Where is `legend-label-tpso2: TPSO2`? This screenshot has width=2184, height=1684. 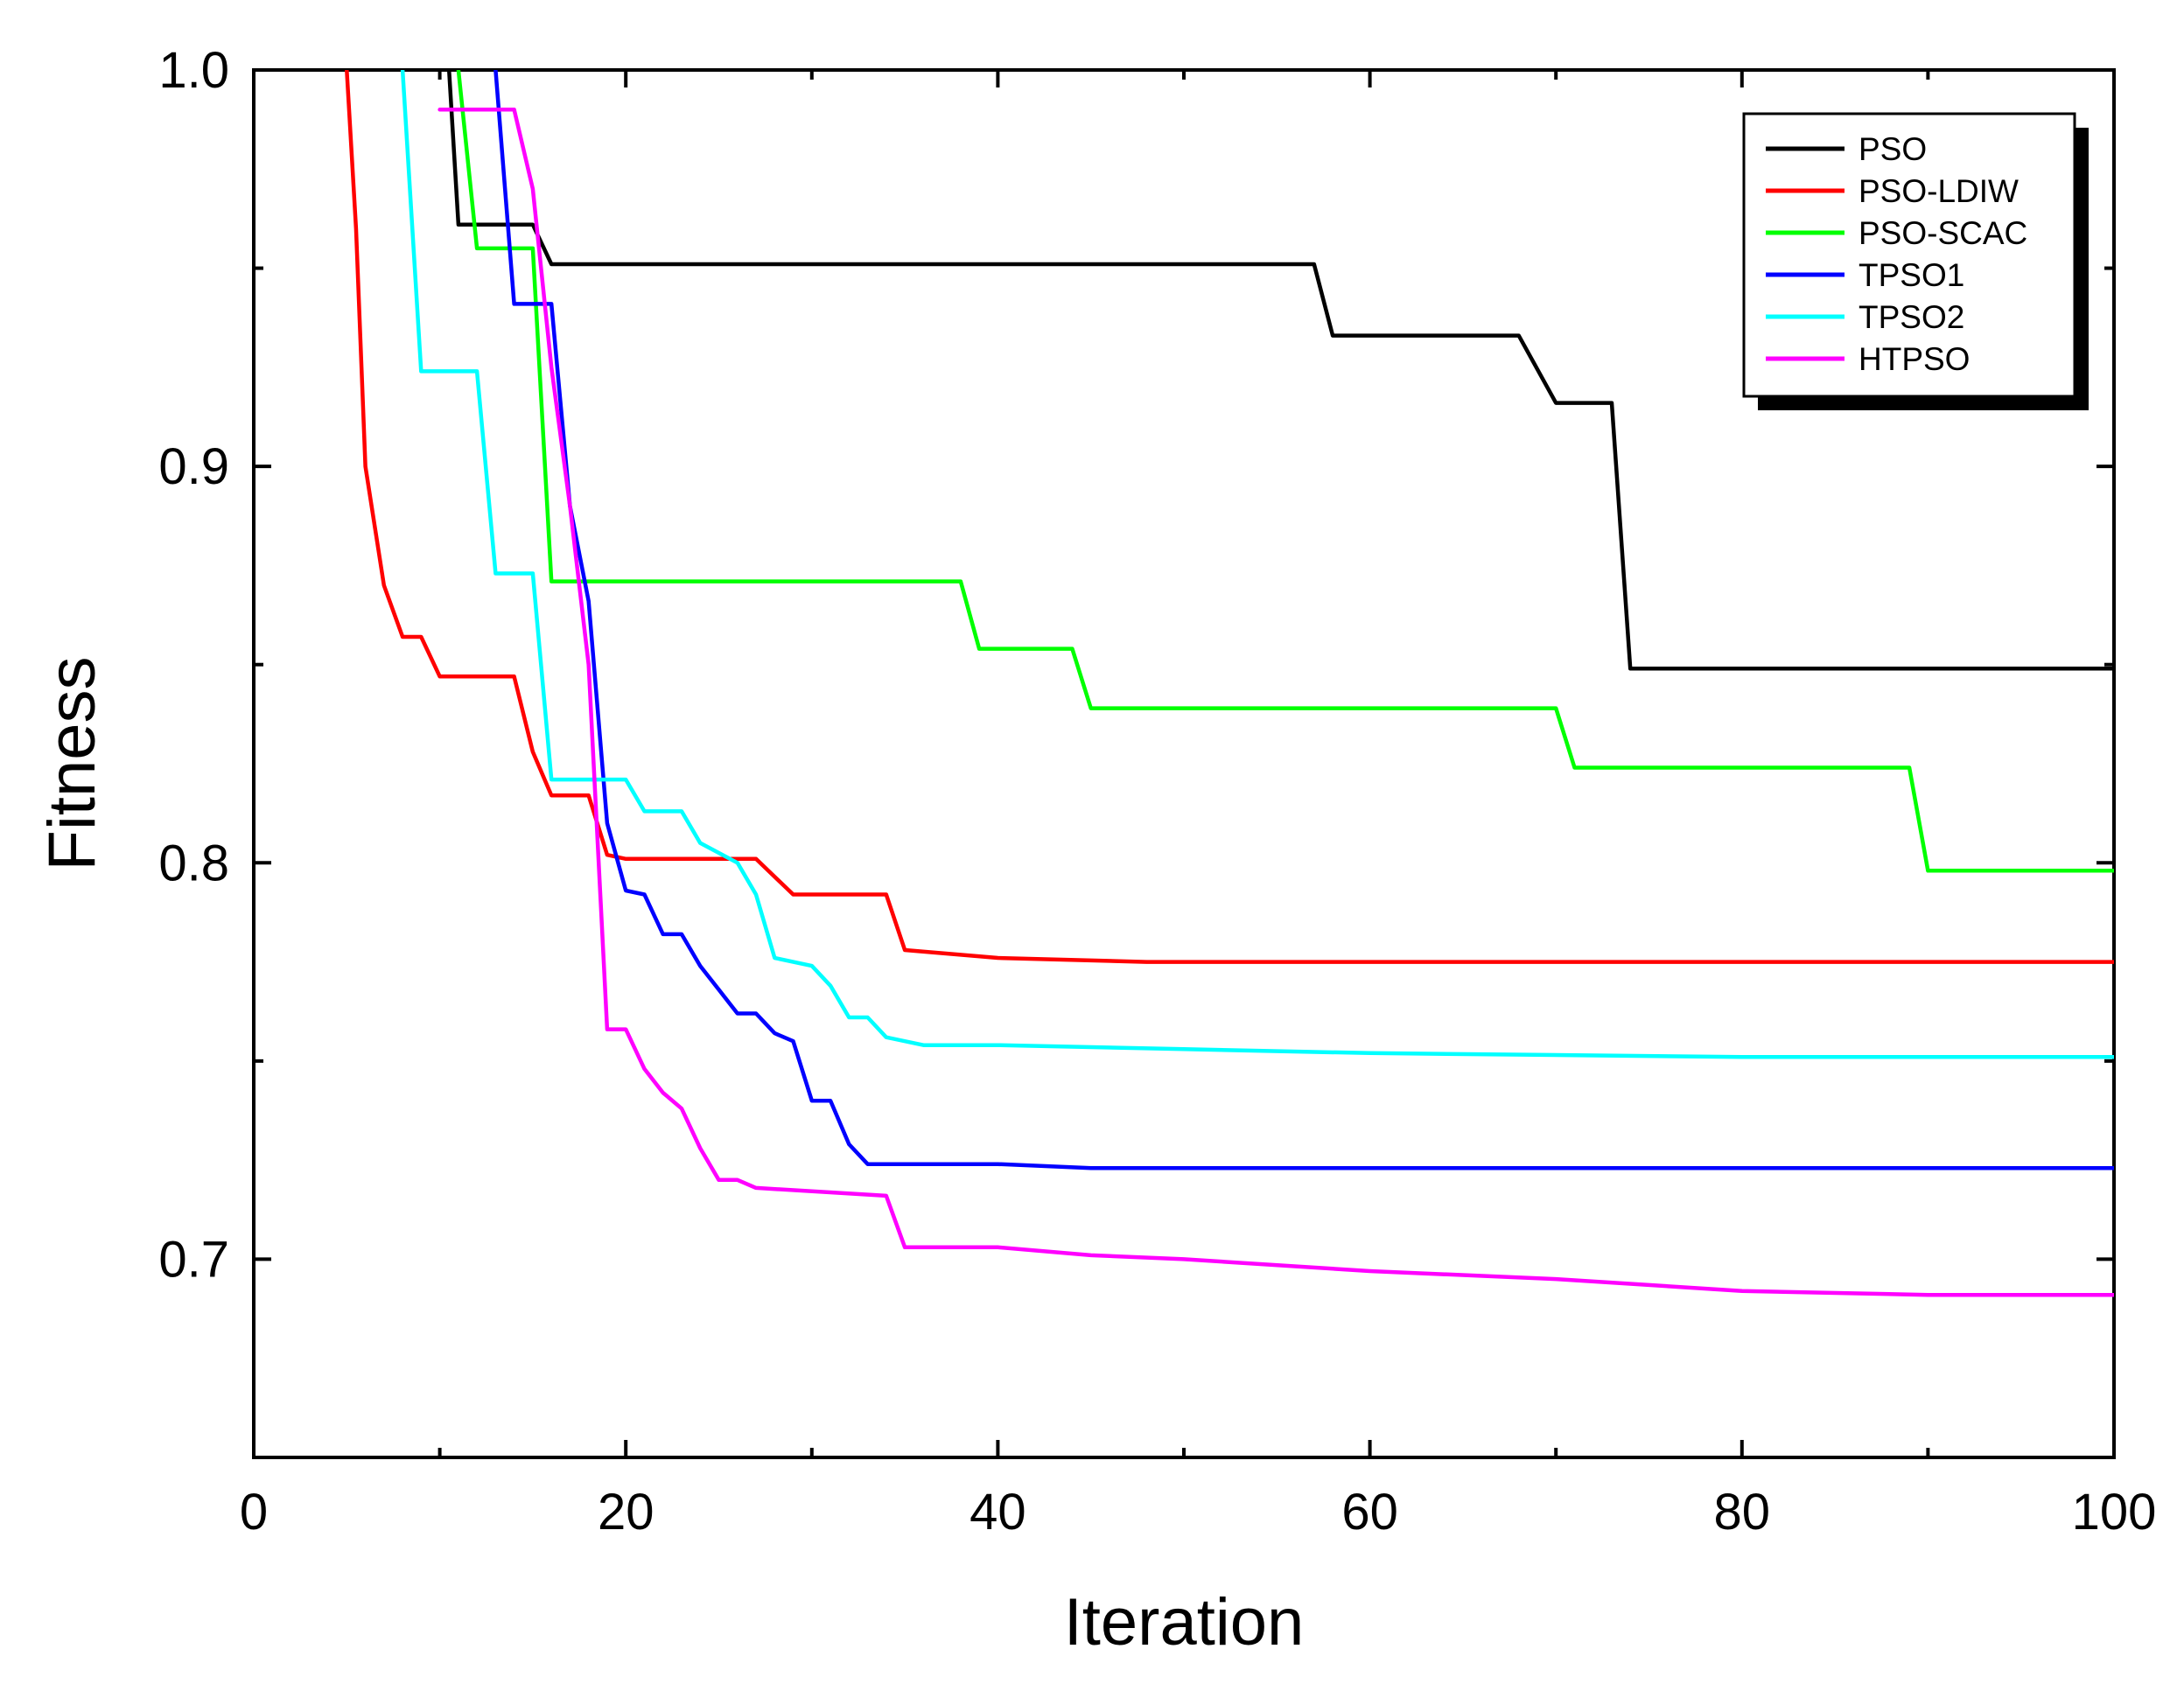 legend-label-tpso2: TPSO2 is located at coordinates (1911, 317).